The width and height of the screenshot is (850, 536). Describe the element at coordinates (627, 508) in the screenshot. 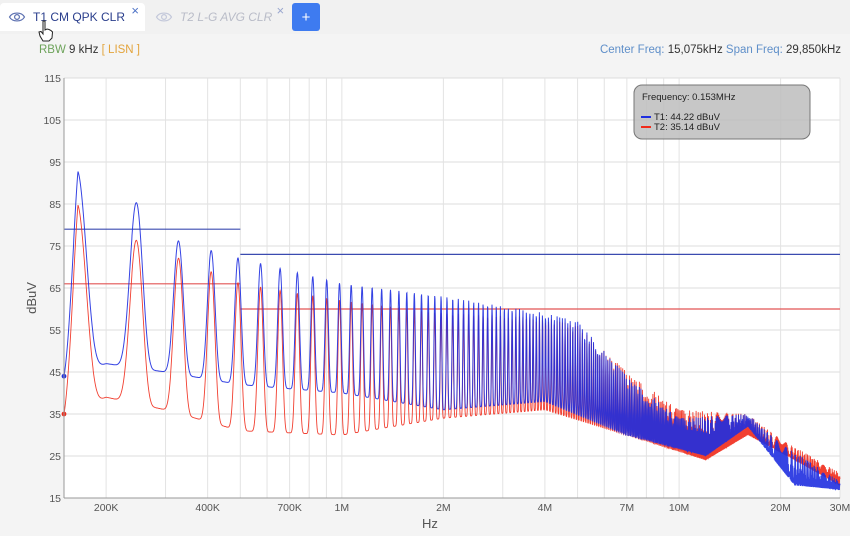

I see `x-tick-label: 7M` at that location.